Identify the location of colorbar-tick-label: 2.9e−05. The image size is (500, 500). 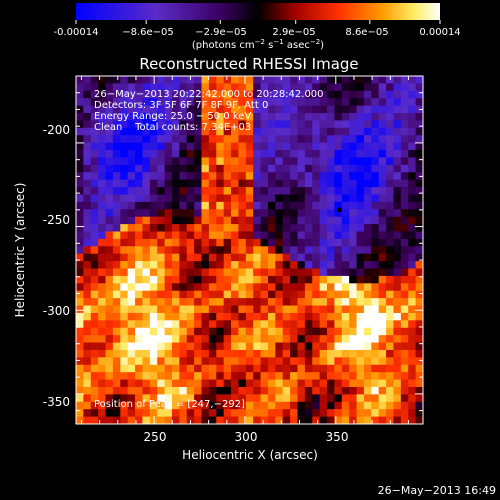
(293, 32).